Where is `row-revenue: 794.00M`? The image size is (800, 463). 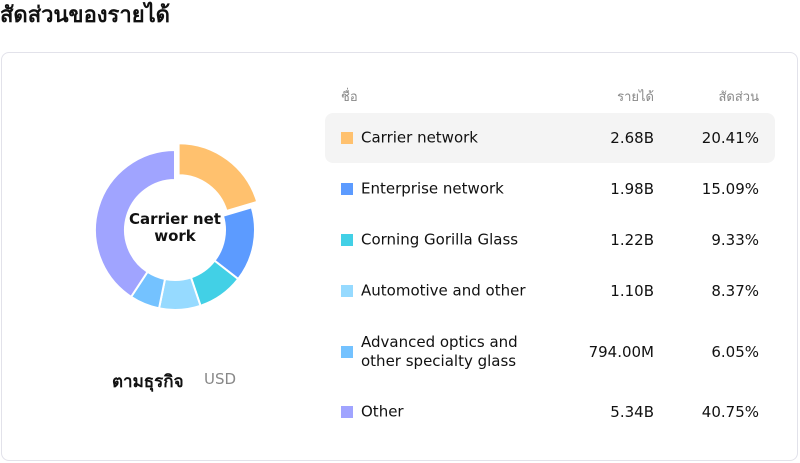
row-revenue: 794.00M is located at coordinates (621, 352).